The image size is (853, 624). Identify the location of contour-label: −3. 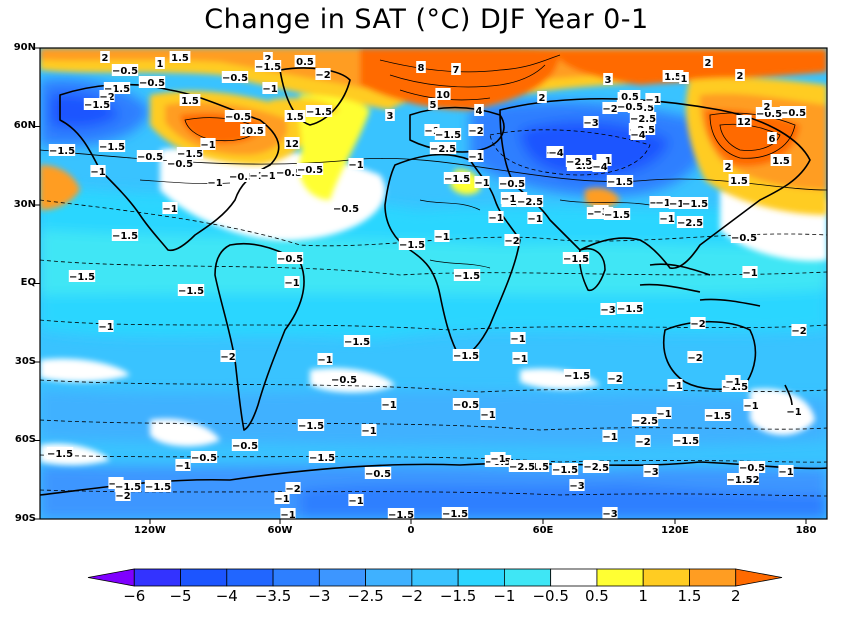
(591, 122).